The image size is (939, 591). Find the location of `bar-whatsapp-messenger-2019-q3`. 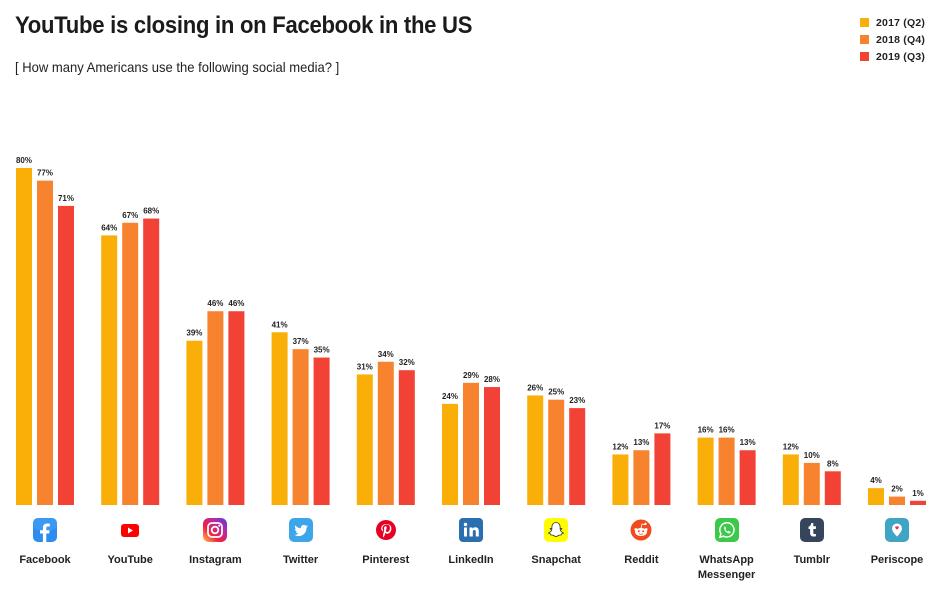

bar-whatsapp-messenger-2019-q3 is located at coordinates (747, 477).